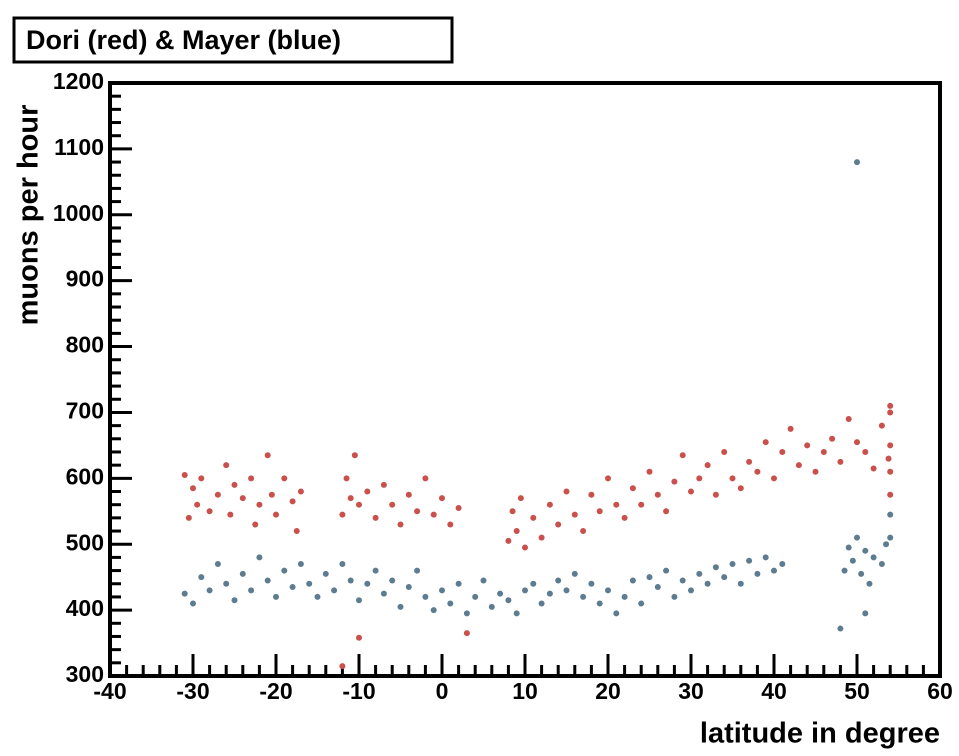 Image resolution: width=959 pixels, height=756 pixels. I want to click on y-axis-label: muons per hour, so click(29, 215).